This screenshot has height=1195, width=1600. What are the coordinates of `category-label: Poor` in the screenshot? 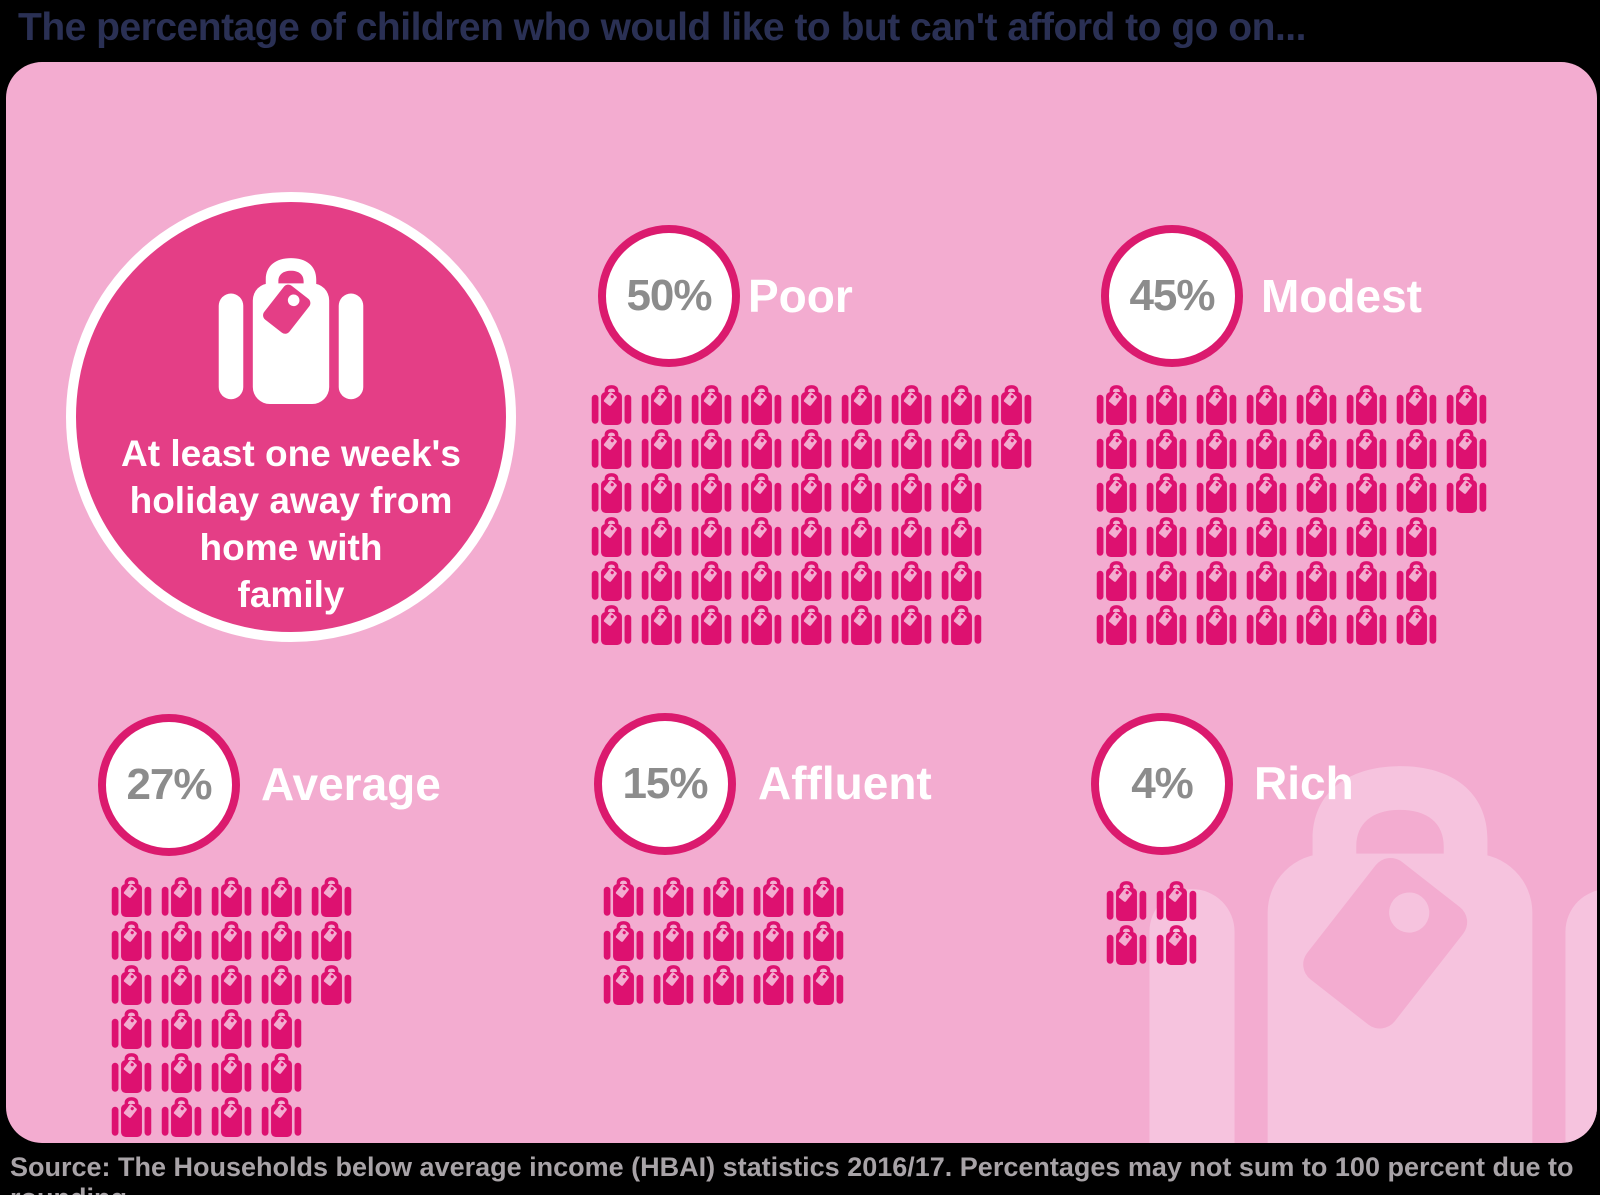 It's located at (800, 296).